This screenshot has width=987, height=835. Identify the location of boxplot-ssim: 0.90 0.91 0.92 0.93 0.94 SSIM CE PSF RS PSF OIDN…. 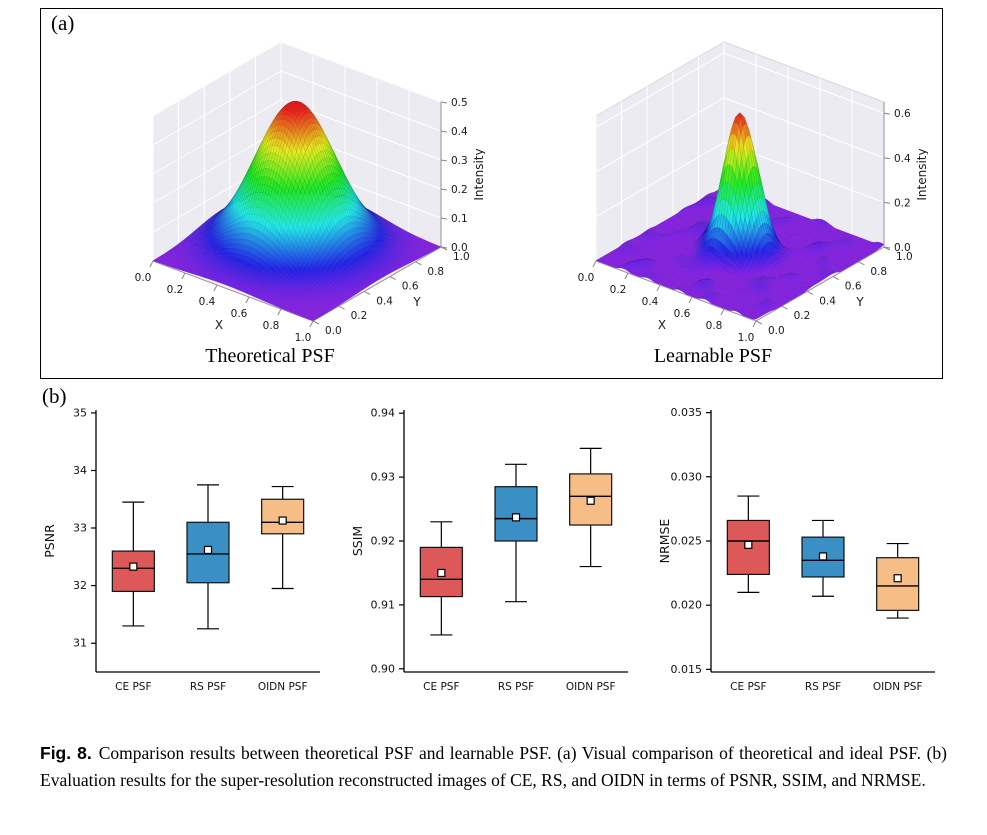
(492, 555).